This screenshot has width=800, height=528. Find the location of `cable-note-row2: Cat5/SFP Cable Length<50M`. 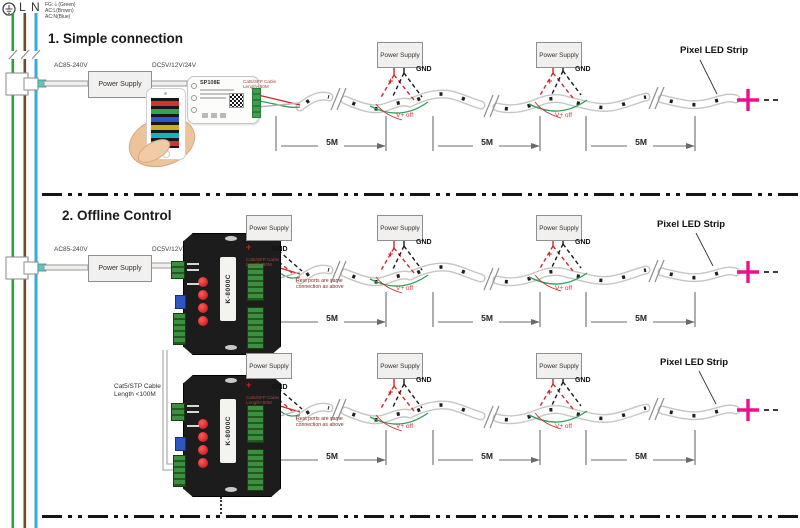

cable-note-row2: Cat5/SFP Cable Length<50M is located at coordinates (263, 262).